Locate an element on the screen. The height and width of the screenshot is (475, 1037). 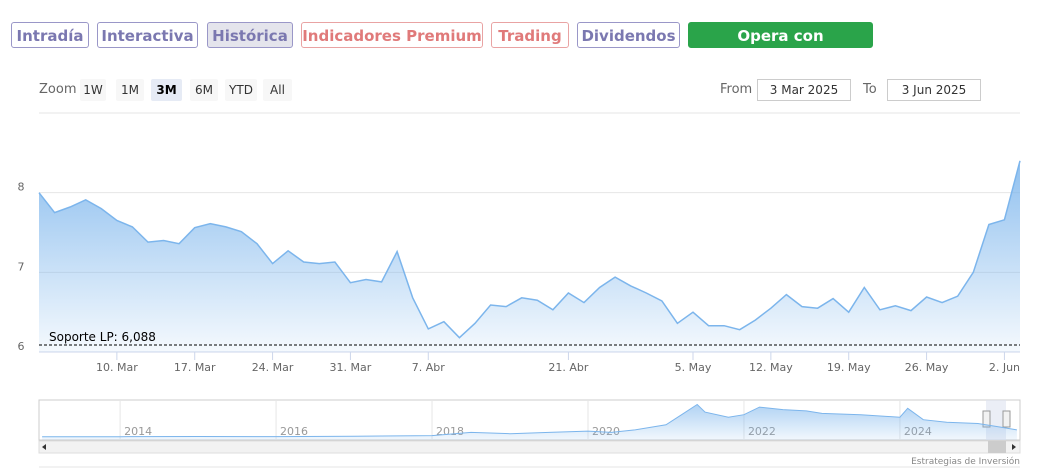
to-input: 3 Jun 2025 is located at coordinates (934, 90).